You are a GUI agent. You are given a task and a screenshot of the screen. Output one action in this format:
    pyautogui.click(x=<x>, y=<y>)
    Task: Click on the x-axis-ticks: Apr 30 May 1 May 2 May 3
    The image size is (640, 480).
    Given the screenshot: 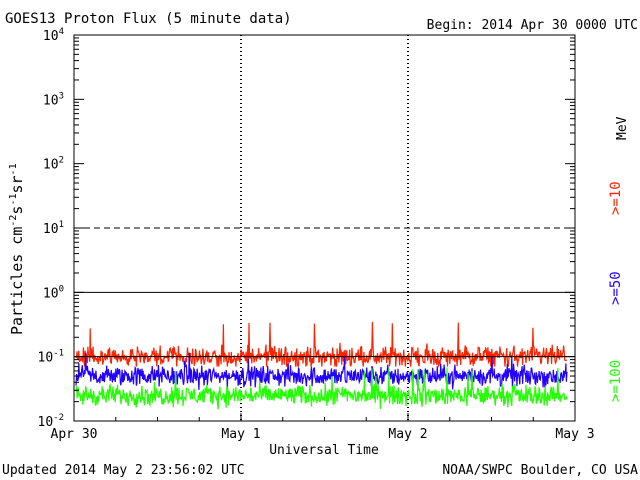 What is the action you would take?
    pyautogui.click(x=323, y=427)
    